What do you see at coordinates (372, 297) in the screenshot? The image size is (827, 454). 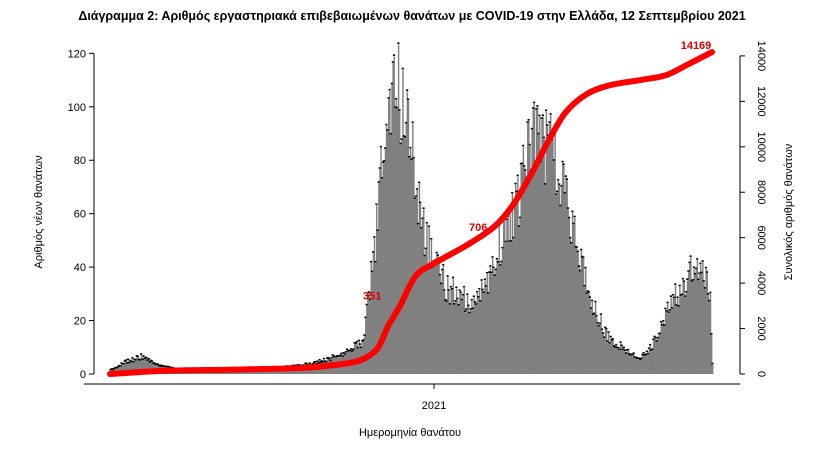 I see `annotation-label: 351` at bounding box center [372, 297].